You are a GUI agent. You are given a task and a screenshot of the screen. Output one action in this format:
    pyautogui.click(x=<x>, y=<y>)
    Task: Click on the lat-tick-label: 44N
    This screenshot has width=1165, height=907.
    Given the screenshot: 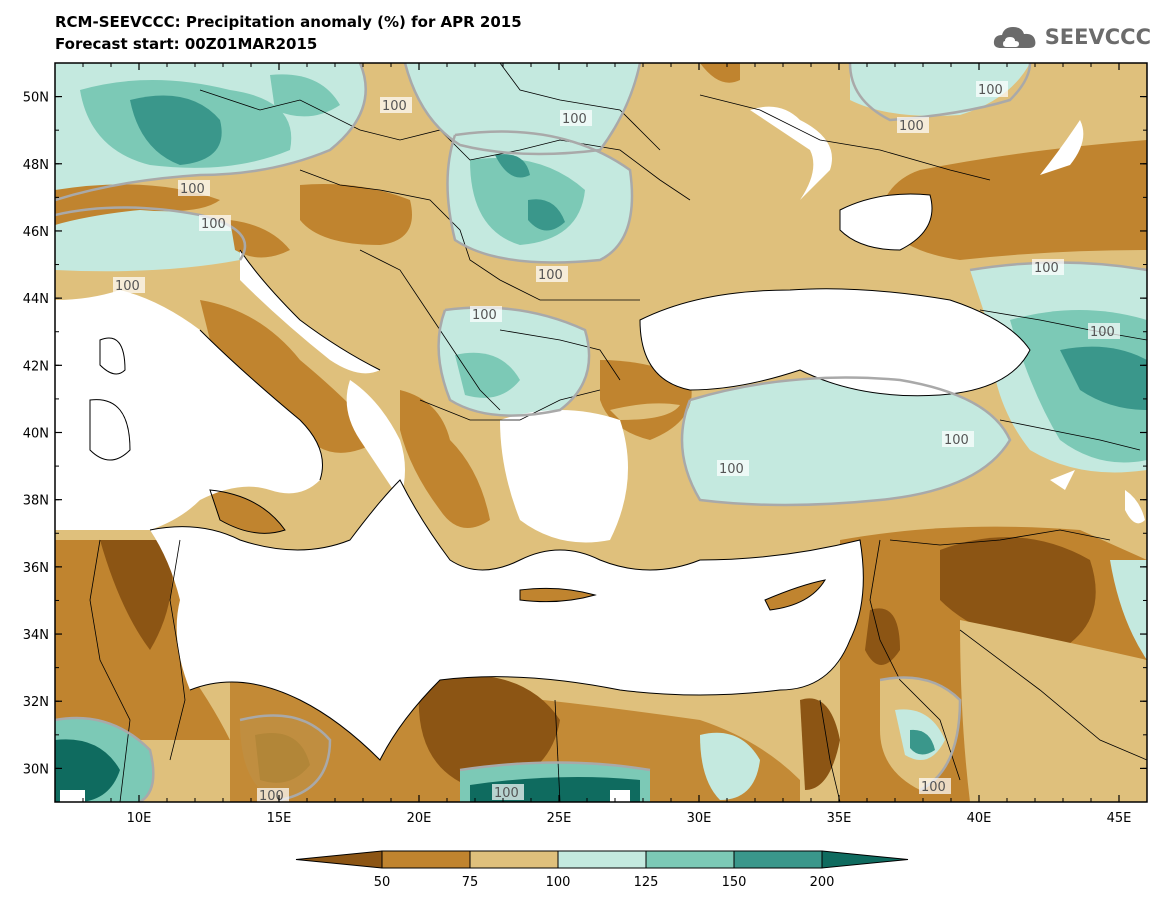 What is the action you would take?
    pyautogui.click(x=36, y=299)
    